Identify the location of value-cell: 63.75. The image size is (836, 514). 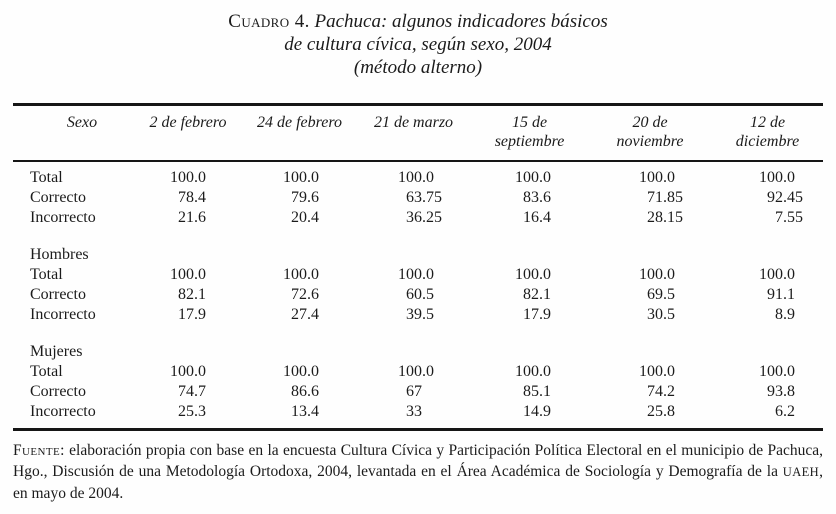
(424, 197).